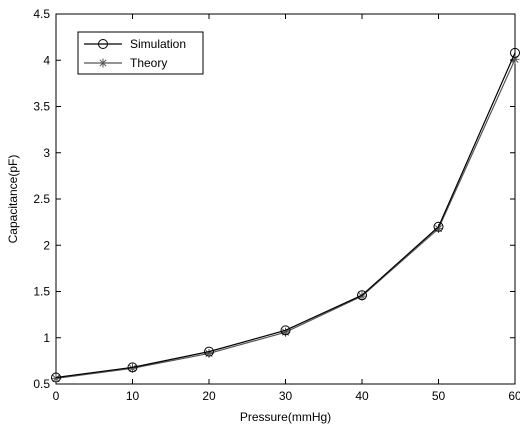  What do you see at coordinates (56, 396) in the screenshot?
I see `x-tick-label: 0` at bounding box center [56, 396].